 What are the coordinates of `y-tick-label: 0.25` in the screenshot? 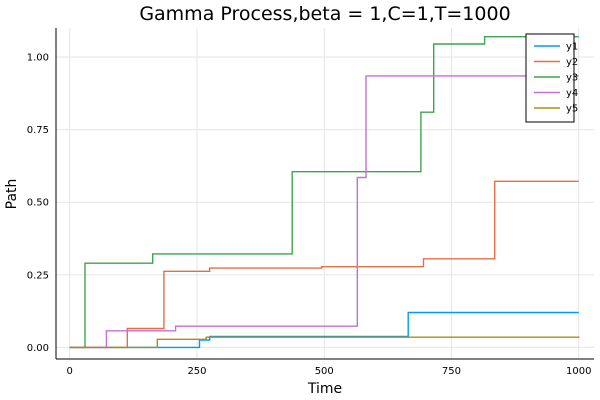 It's located at (38, 275).